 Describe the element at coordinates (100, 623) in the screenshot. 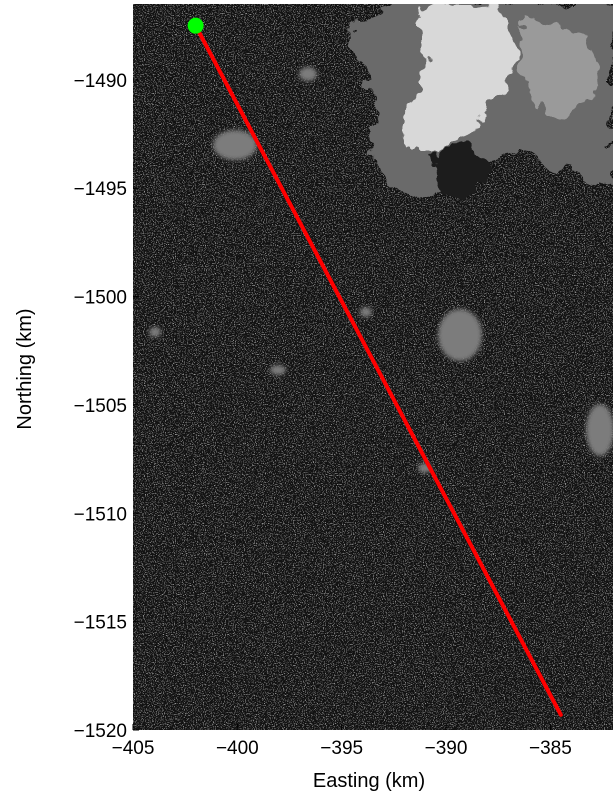

I see `y-tick-label: −1515` at that location.